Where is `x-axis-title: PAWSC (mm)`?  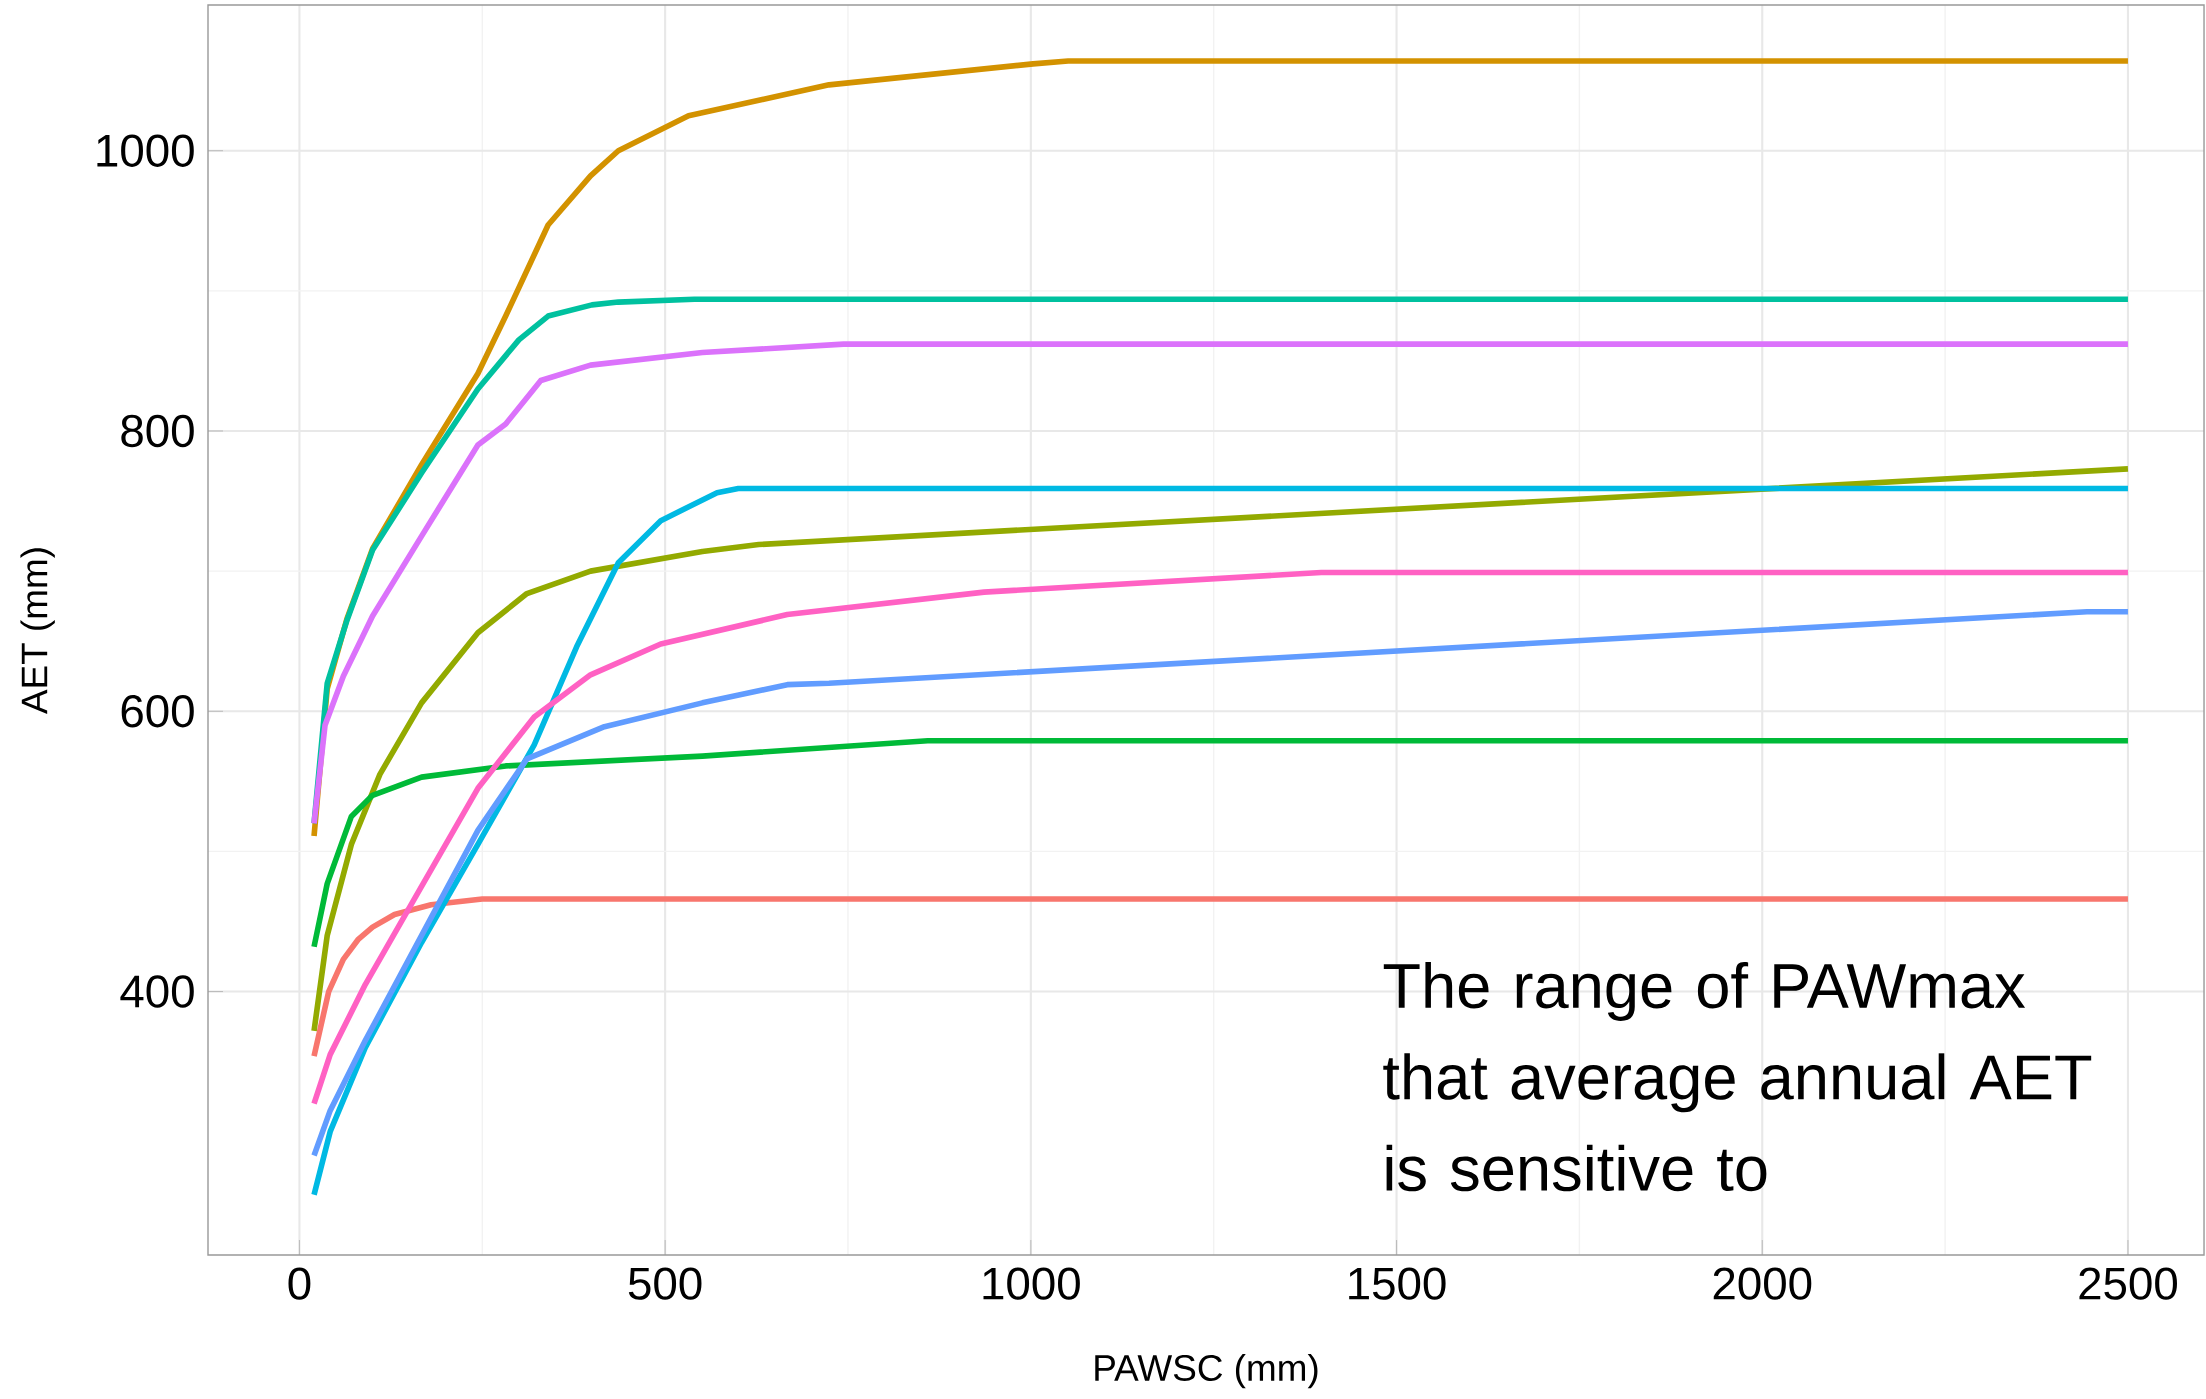 x-axis-title: PAWSC (mm) is located at coordinates (1206, 1371).